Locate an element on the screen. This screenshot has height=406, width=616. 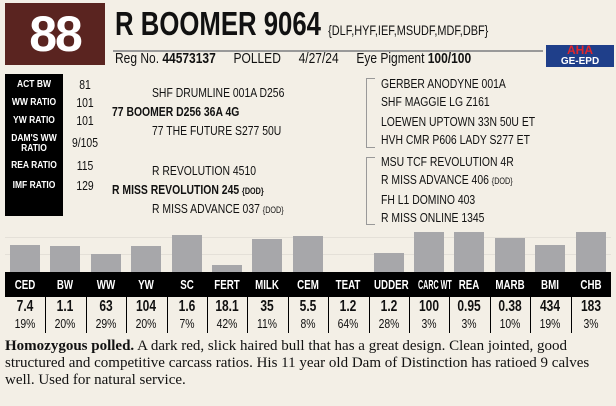
epd-trait: FERT is located at coordinates (227, 284).